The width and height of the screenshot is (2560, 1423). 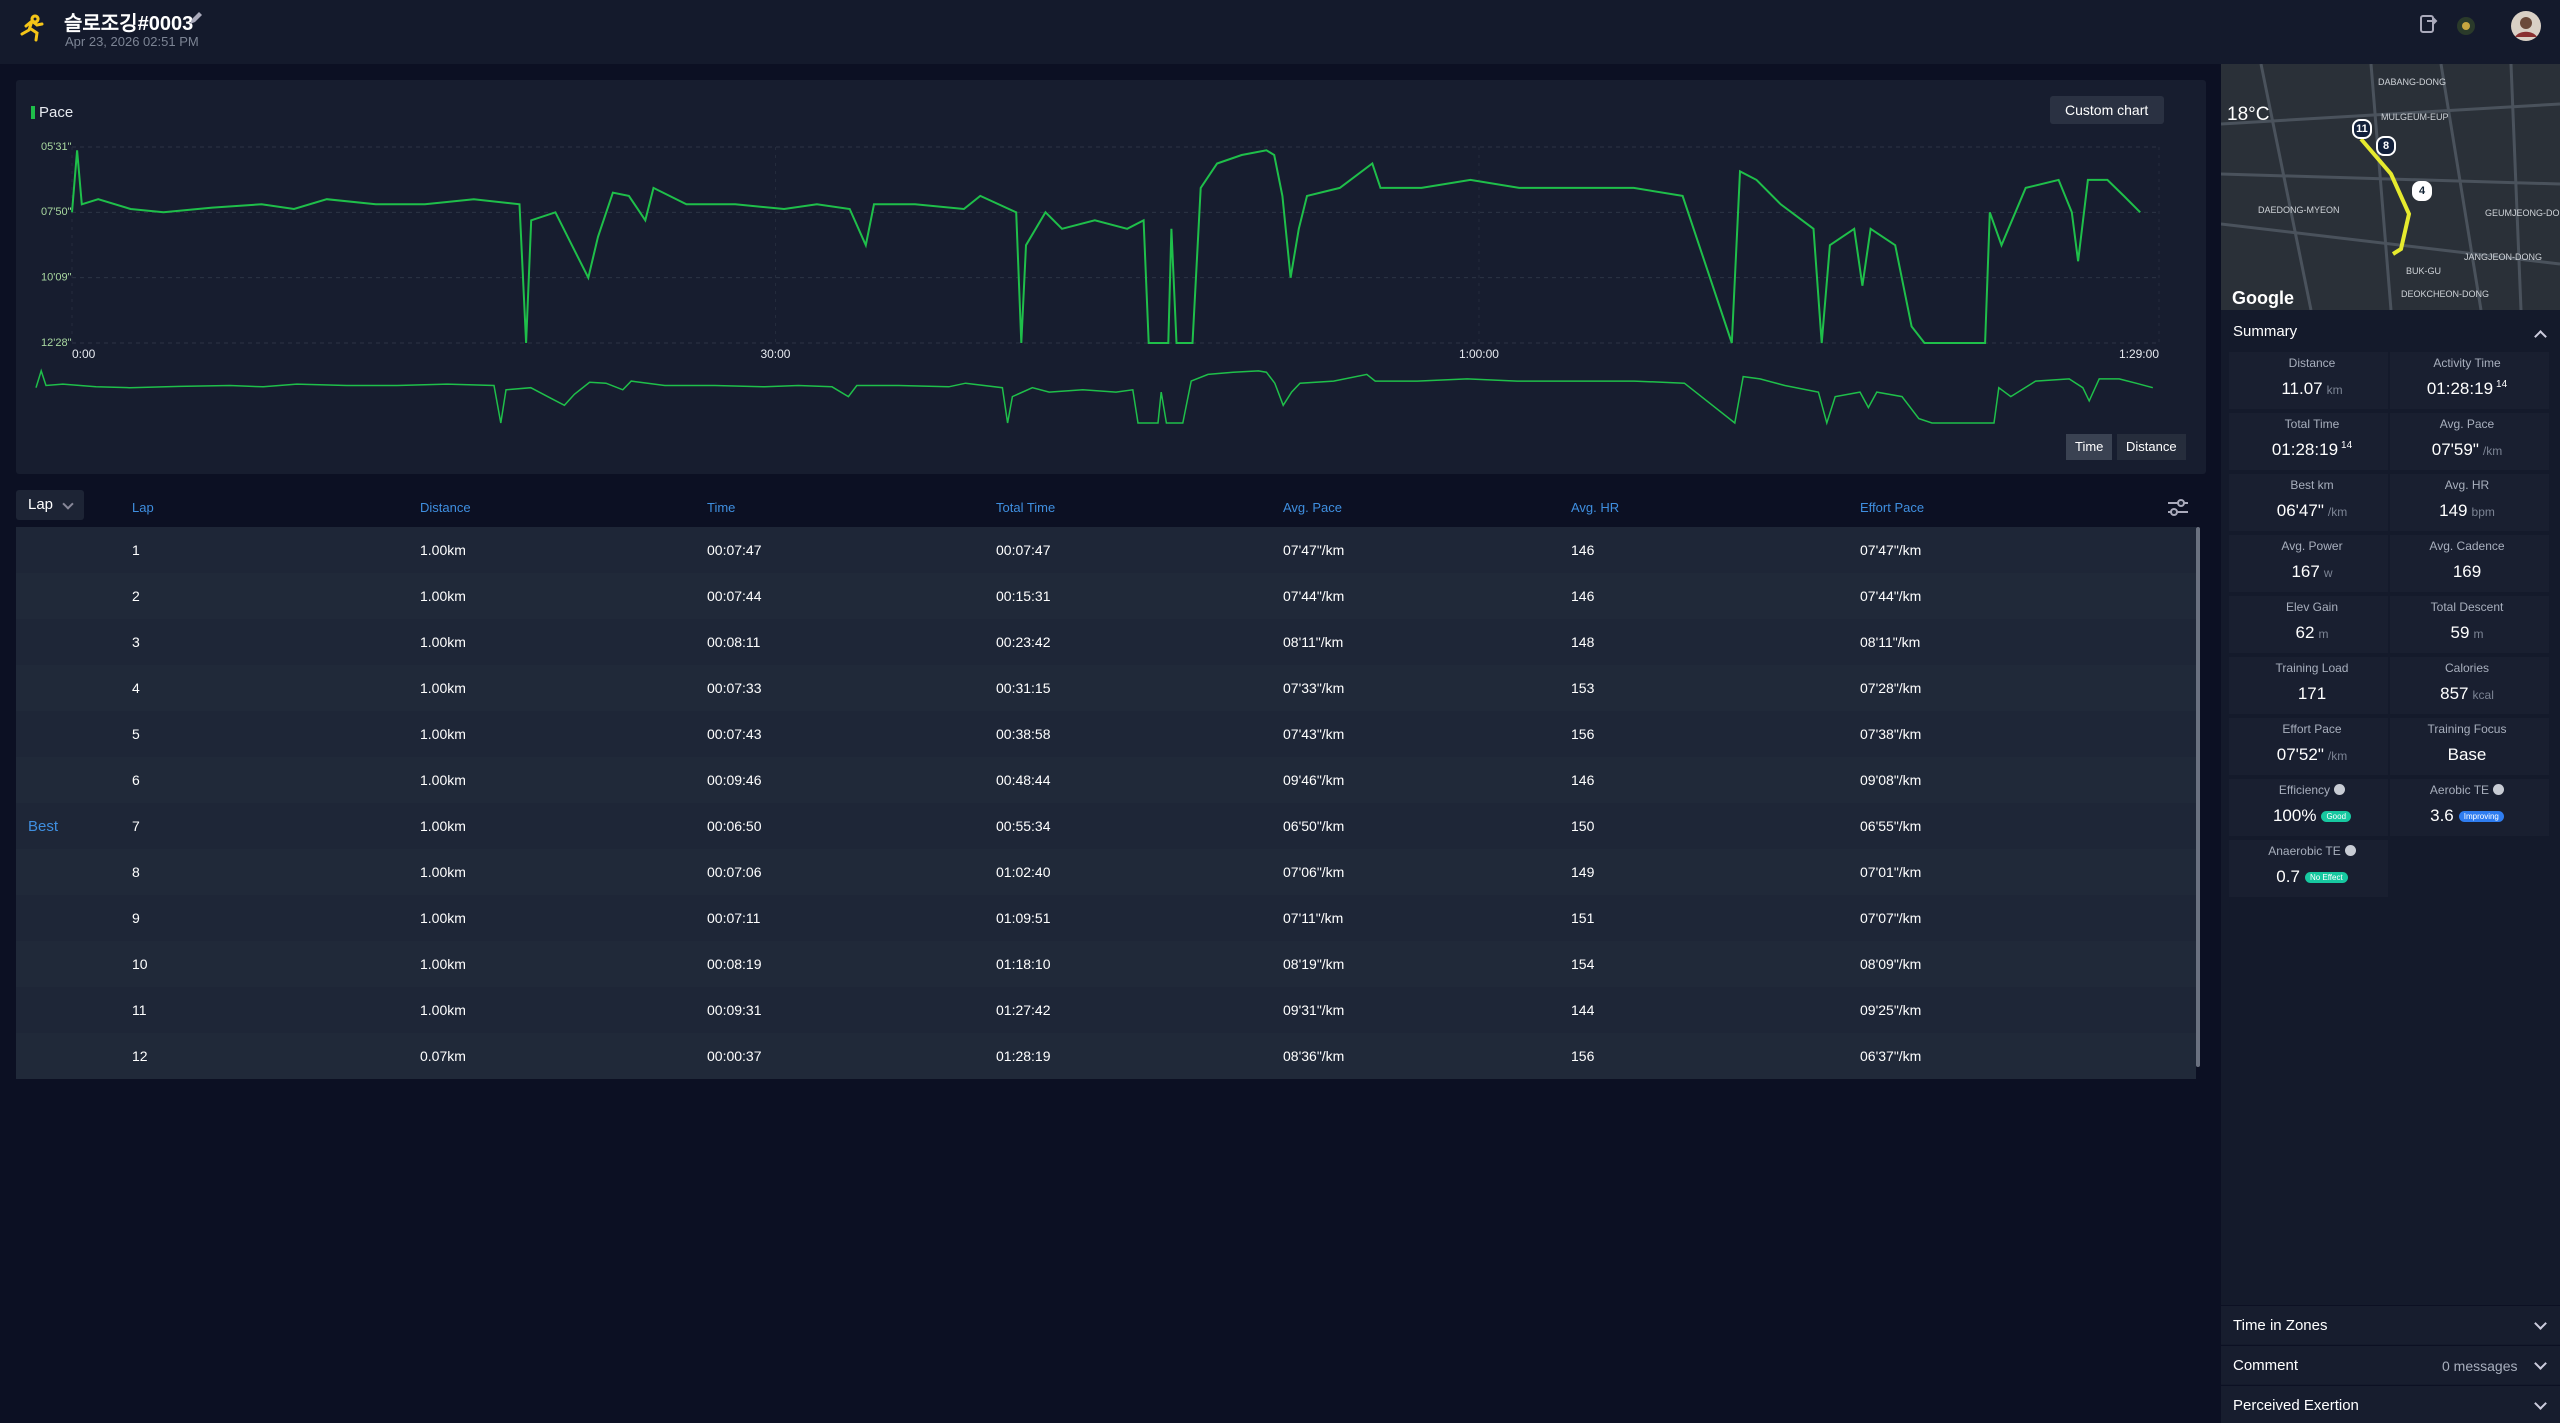 What do you see at coordinates (2390, 187) in the screenshot?
I see `map` at bounding box center [2390, 187].